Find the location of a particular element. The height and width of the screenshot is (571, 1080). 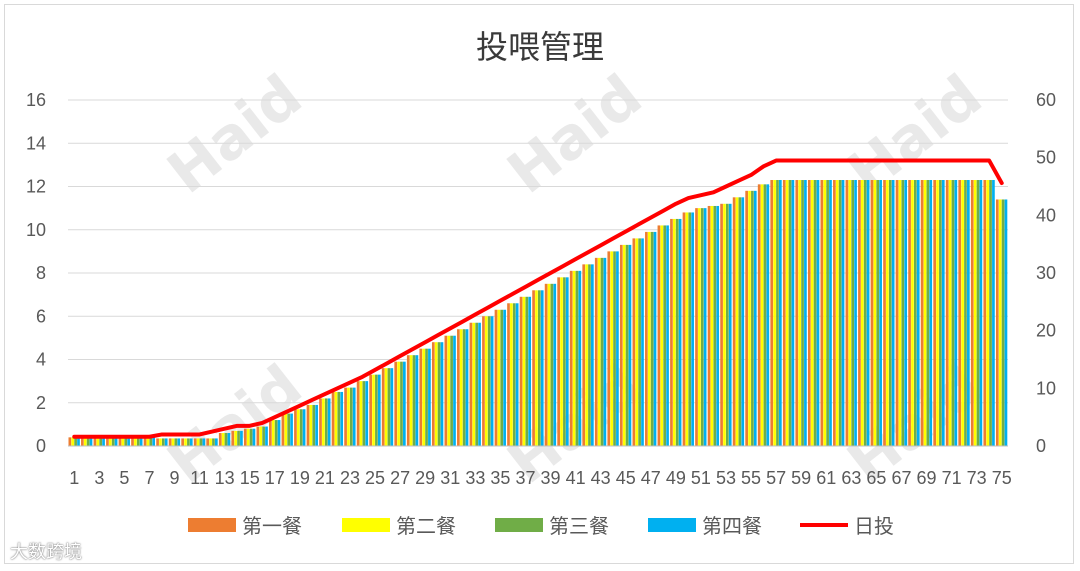

chart-title: 投喂管理 is located at coordinates (539, 47).